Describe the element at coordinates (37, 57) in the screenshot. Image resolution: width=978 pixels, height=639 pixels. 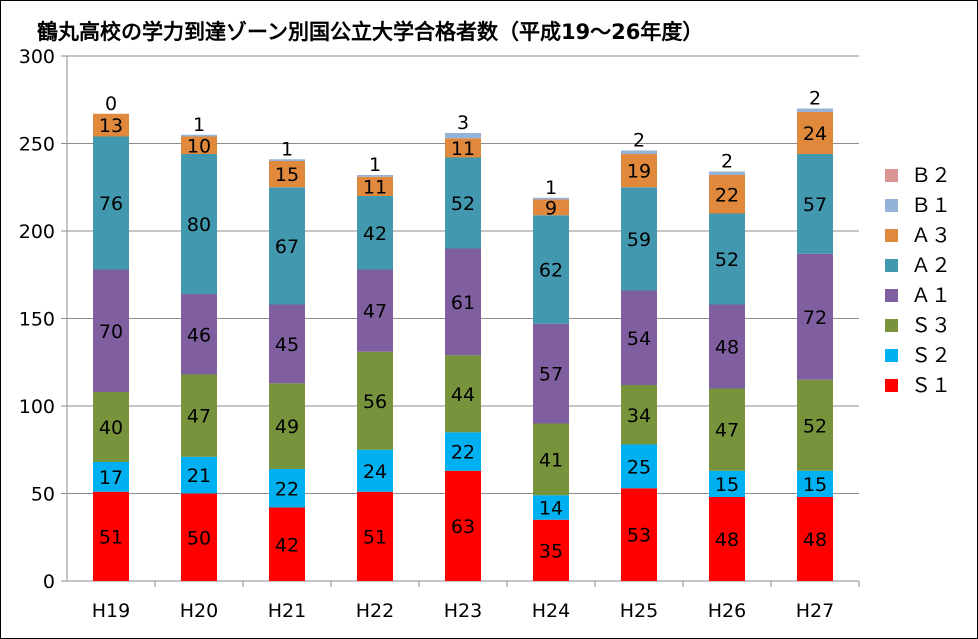
I see `y-tick-label: 300` at that location.